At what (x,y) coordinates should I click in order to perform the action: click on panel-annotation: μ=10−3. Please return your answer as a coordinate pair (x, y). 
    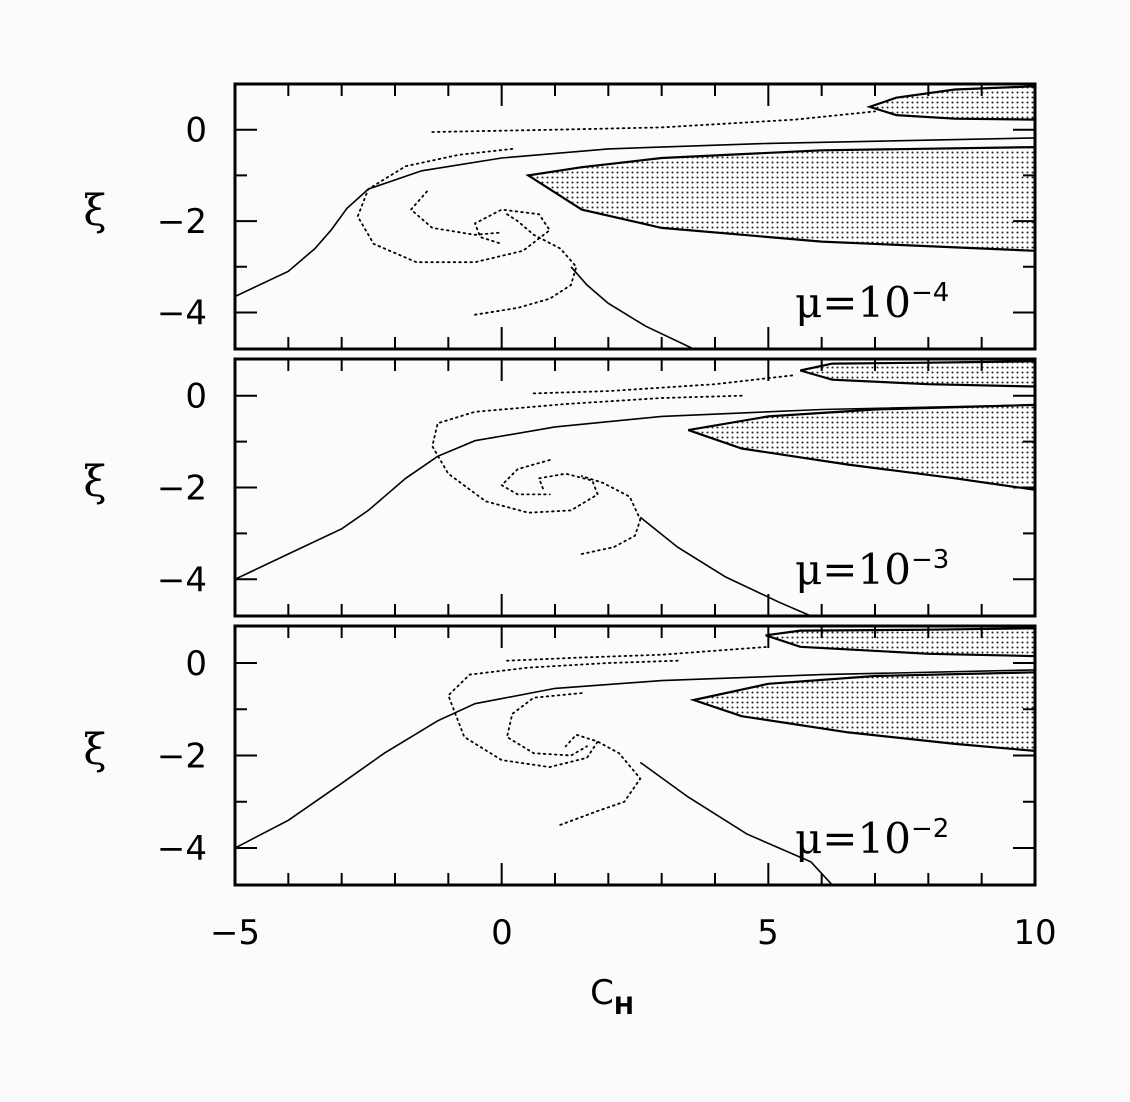
    Looking at the image, I should click on (872, 569).